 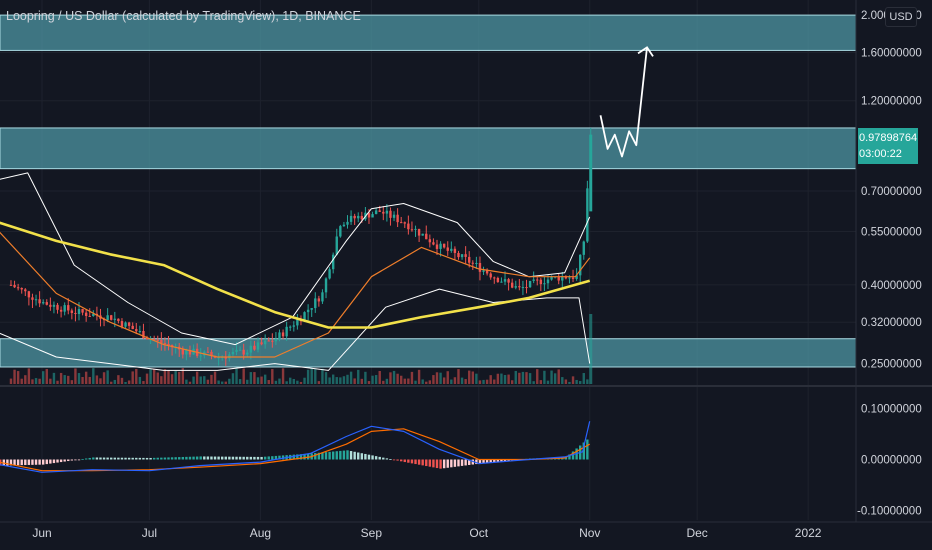 I want to click on macd-tick-label: 0.10000000, so click(x=891, y=409).